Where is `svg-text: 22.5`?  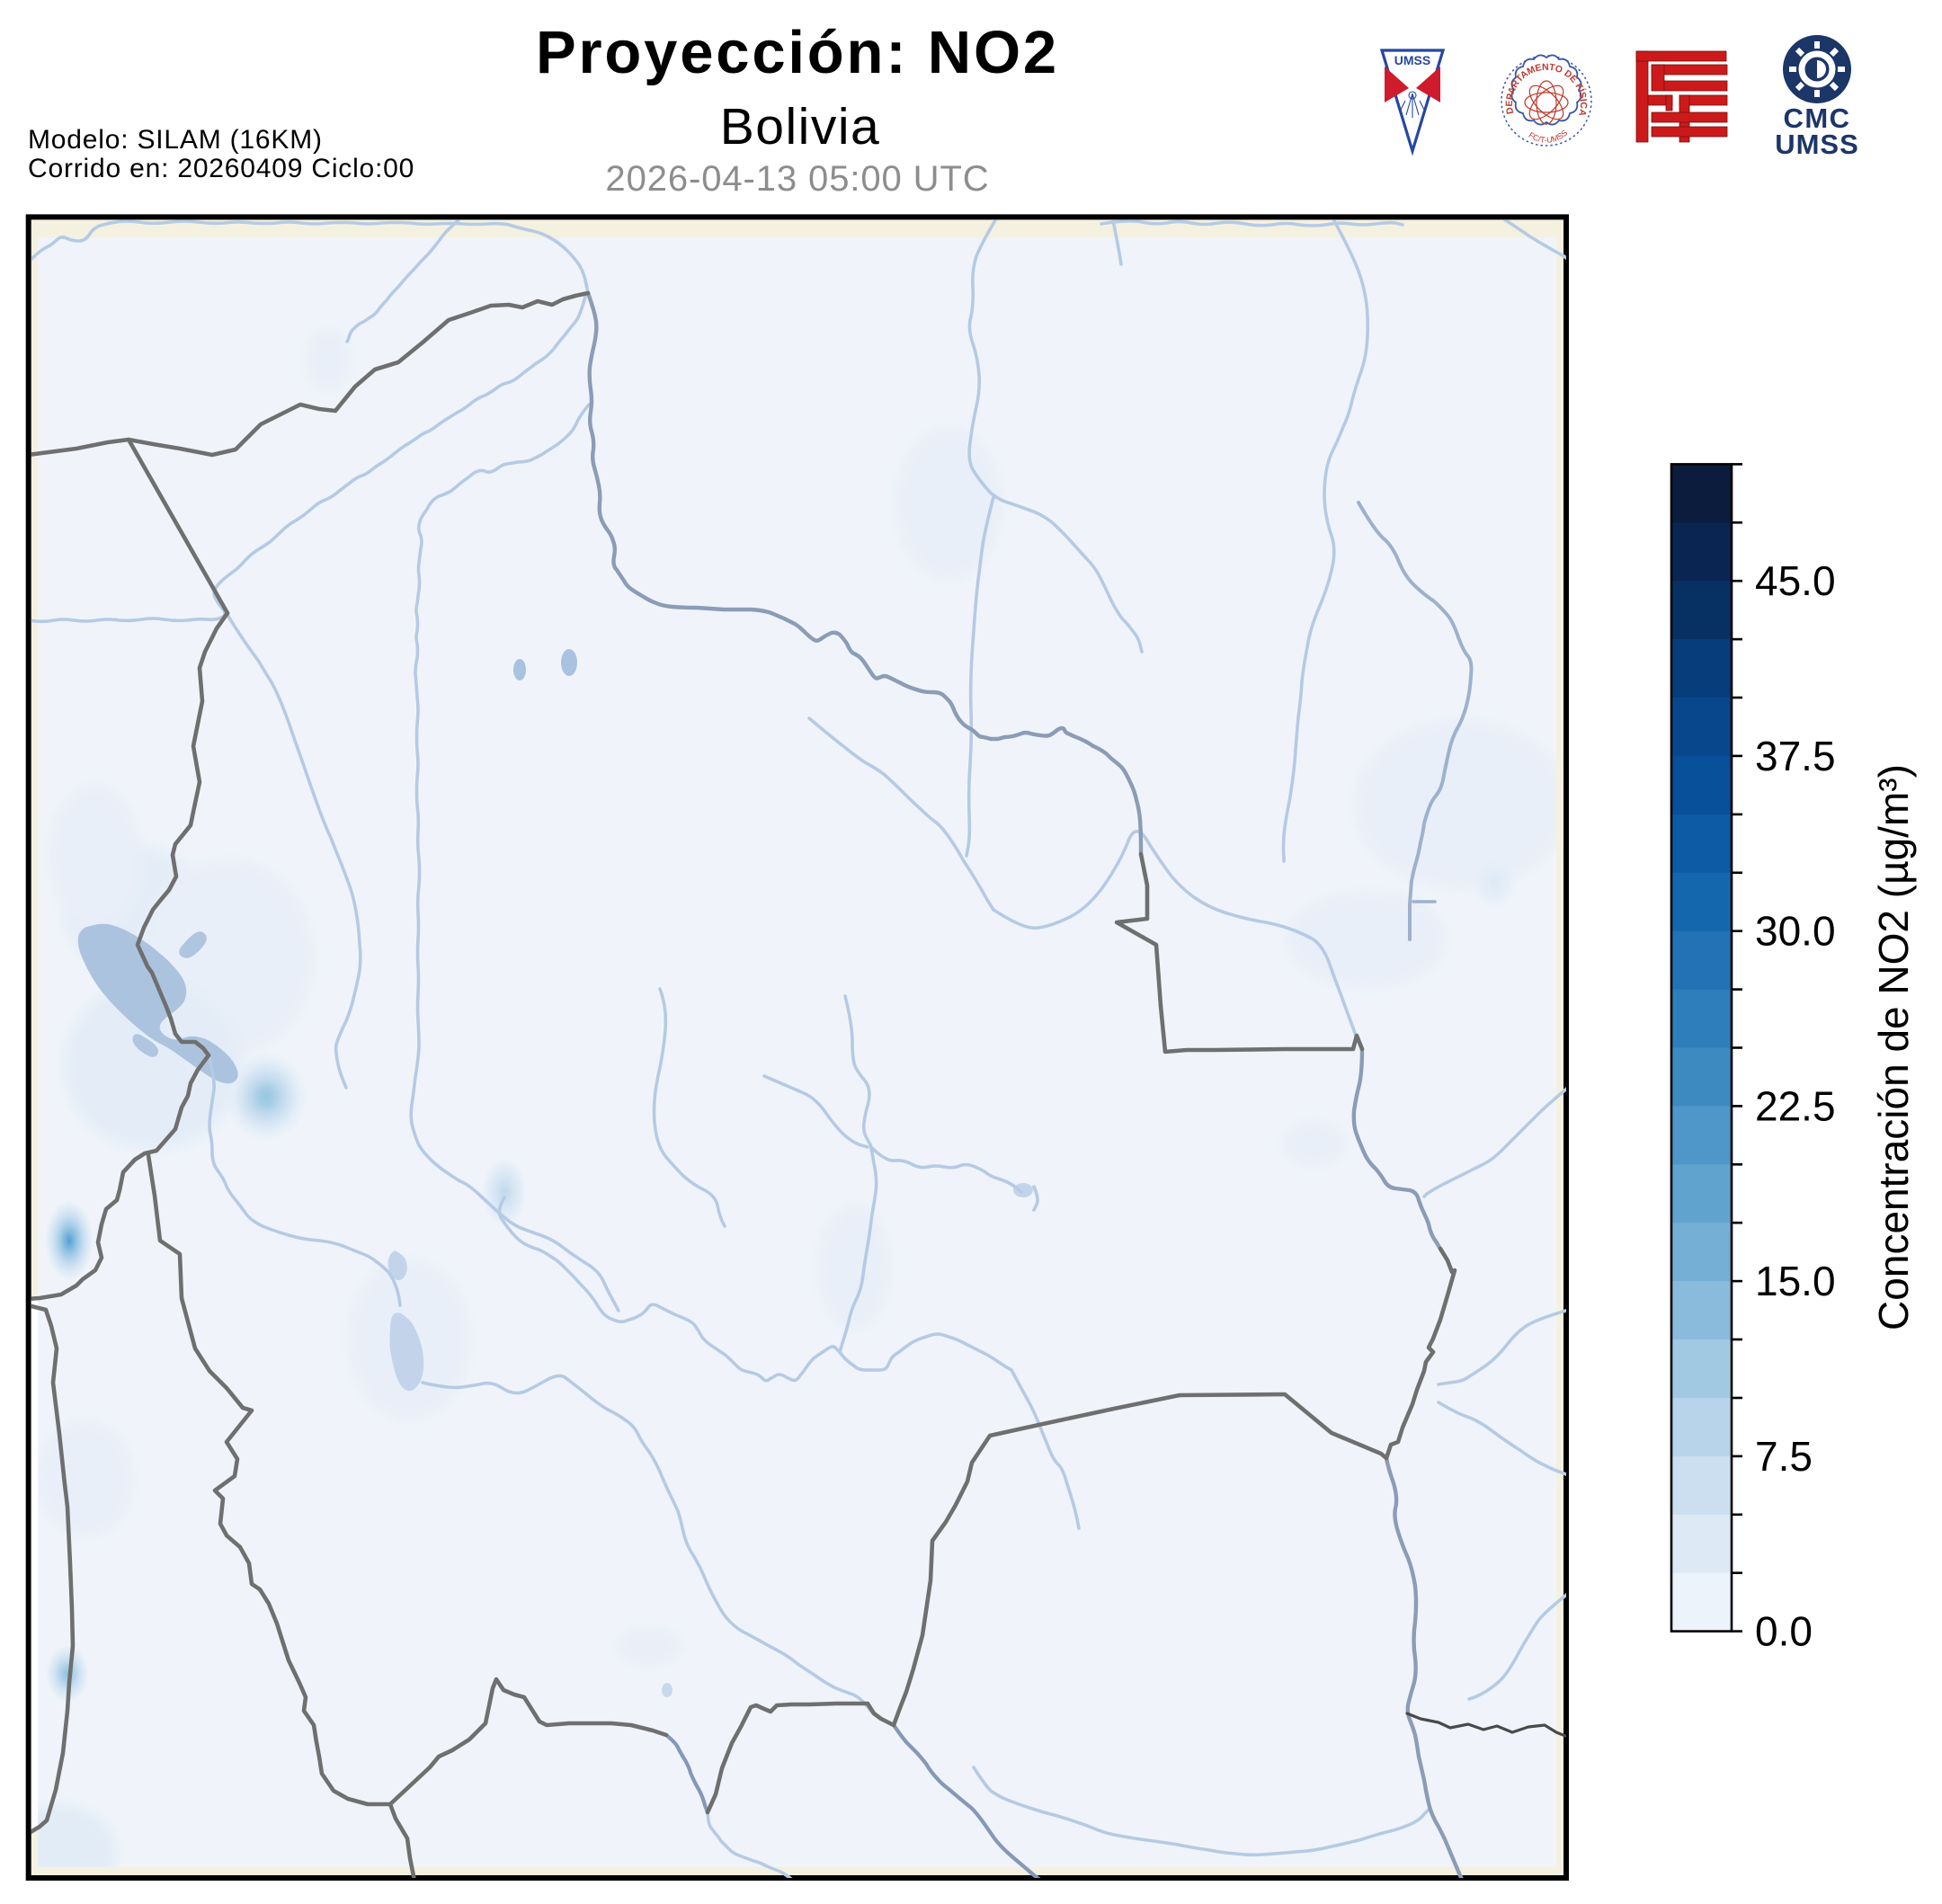 svg-text: 22.5 is located at coordinates (1795, 1105).